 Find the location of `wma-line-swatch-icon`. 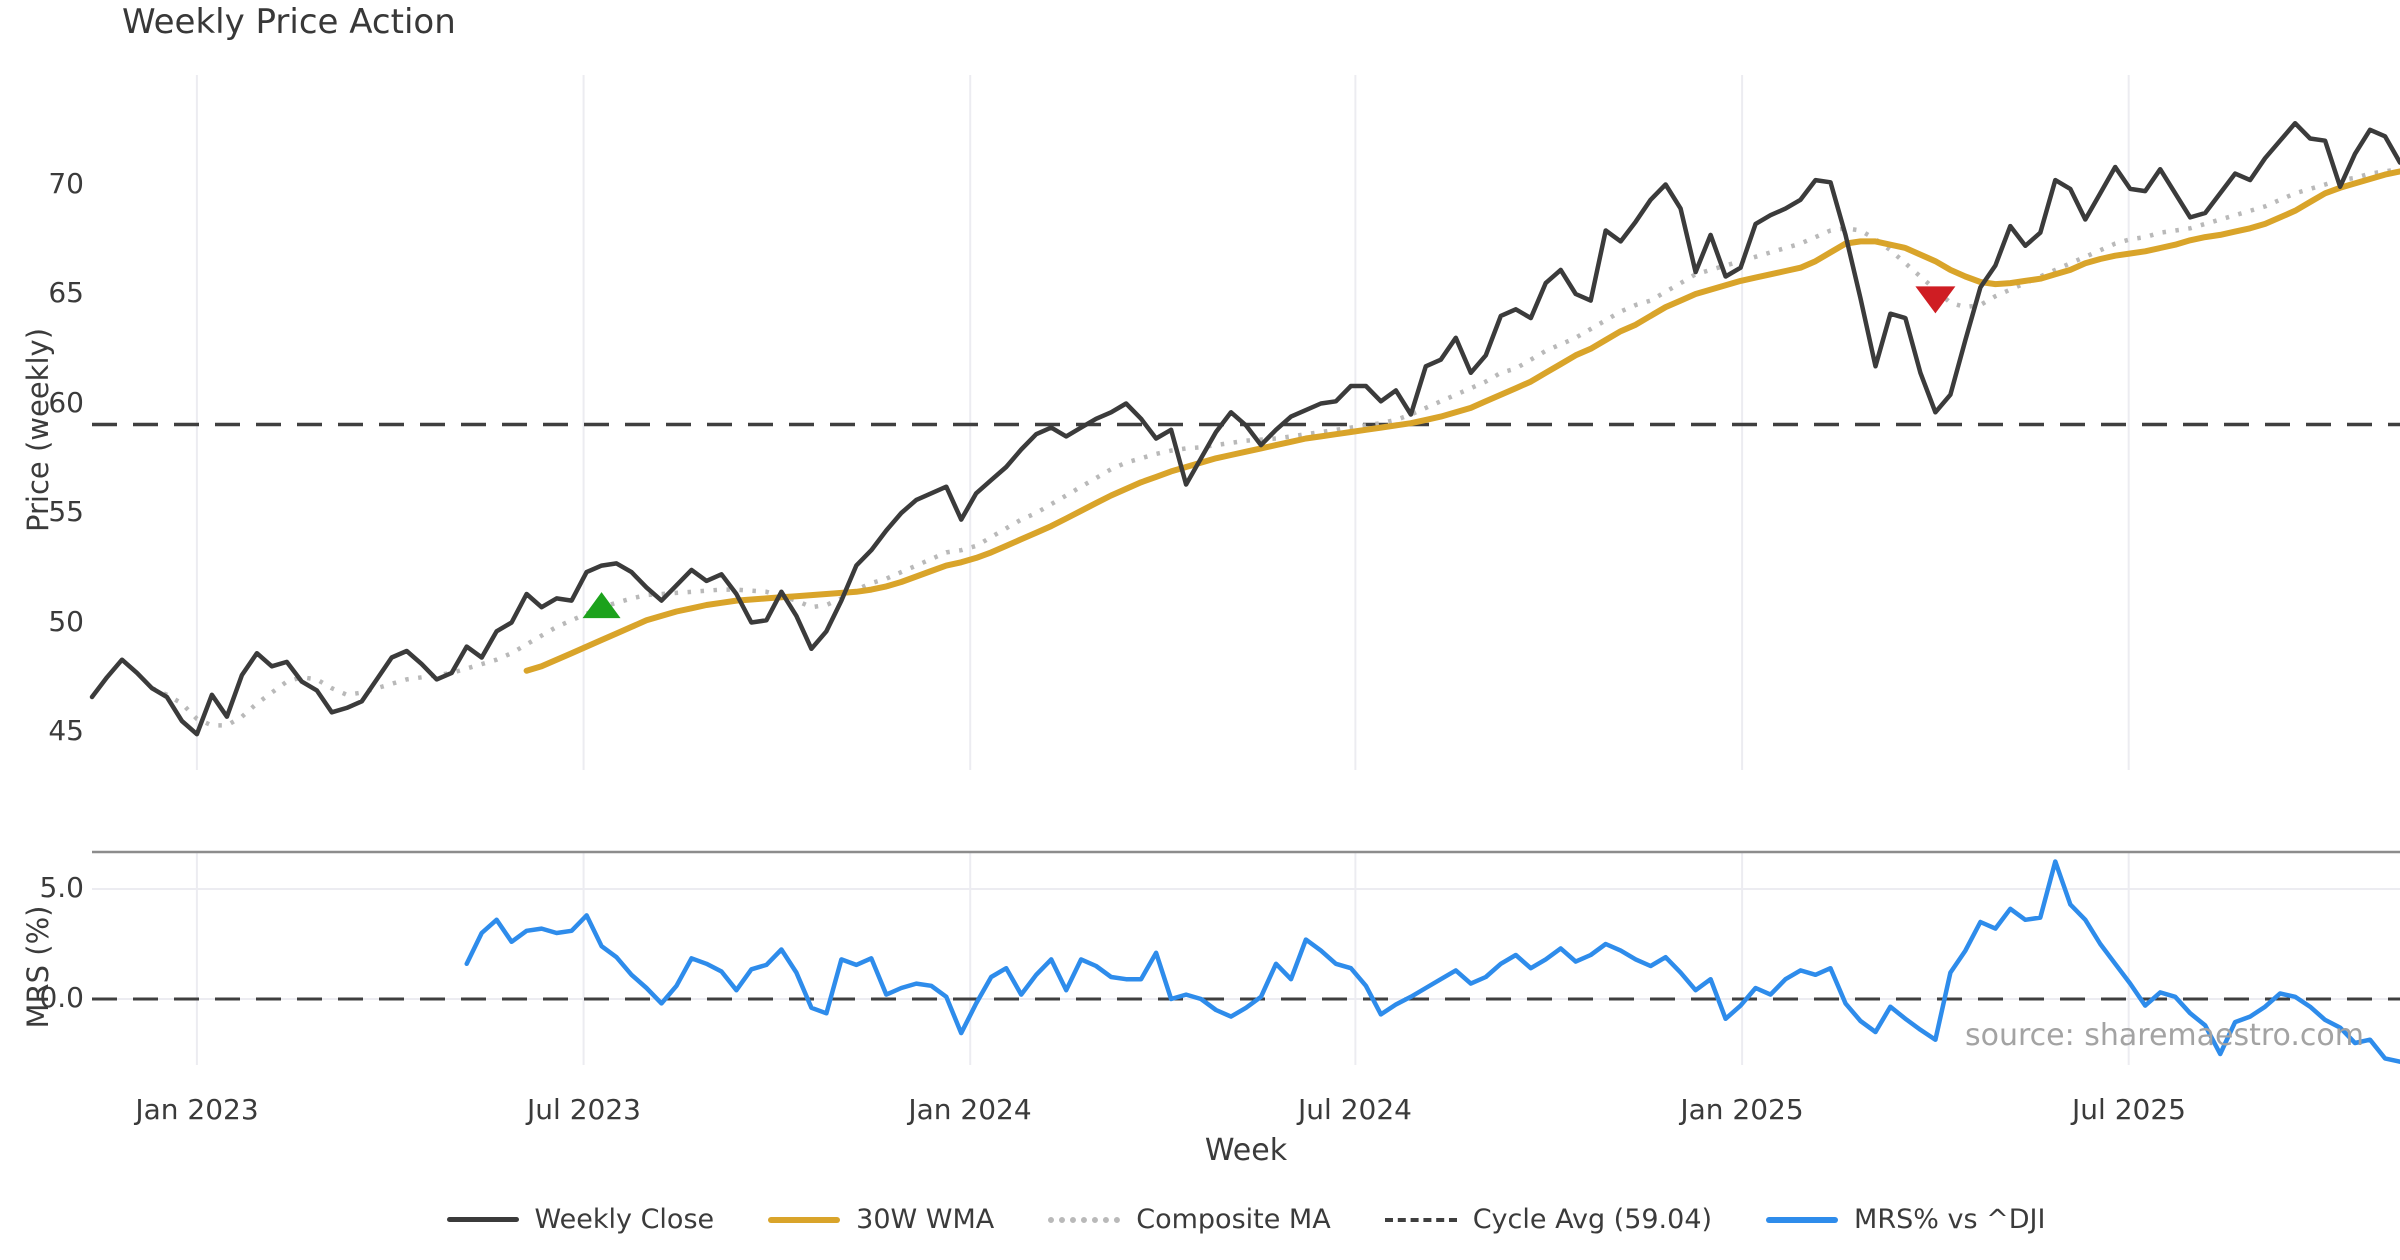

wma-line-swatch-icon is located at coordinates (804, 1219).